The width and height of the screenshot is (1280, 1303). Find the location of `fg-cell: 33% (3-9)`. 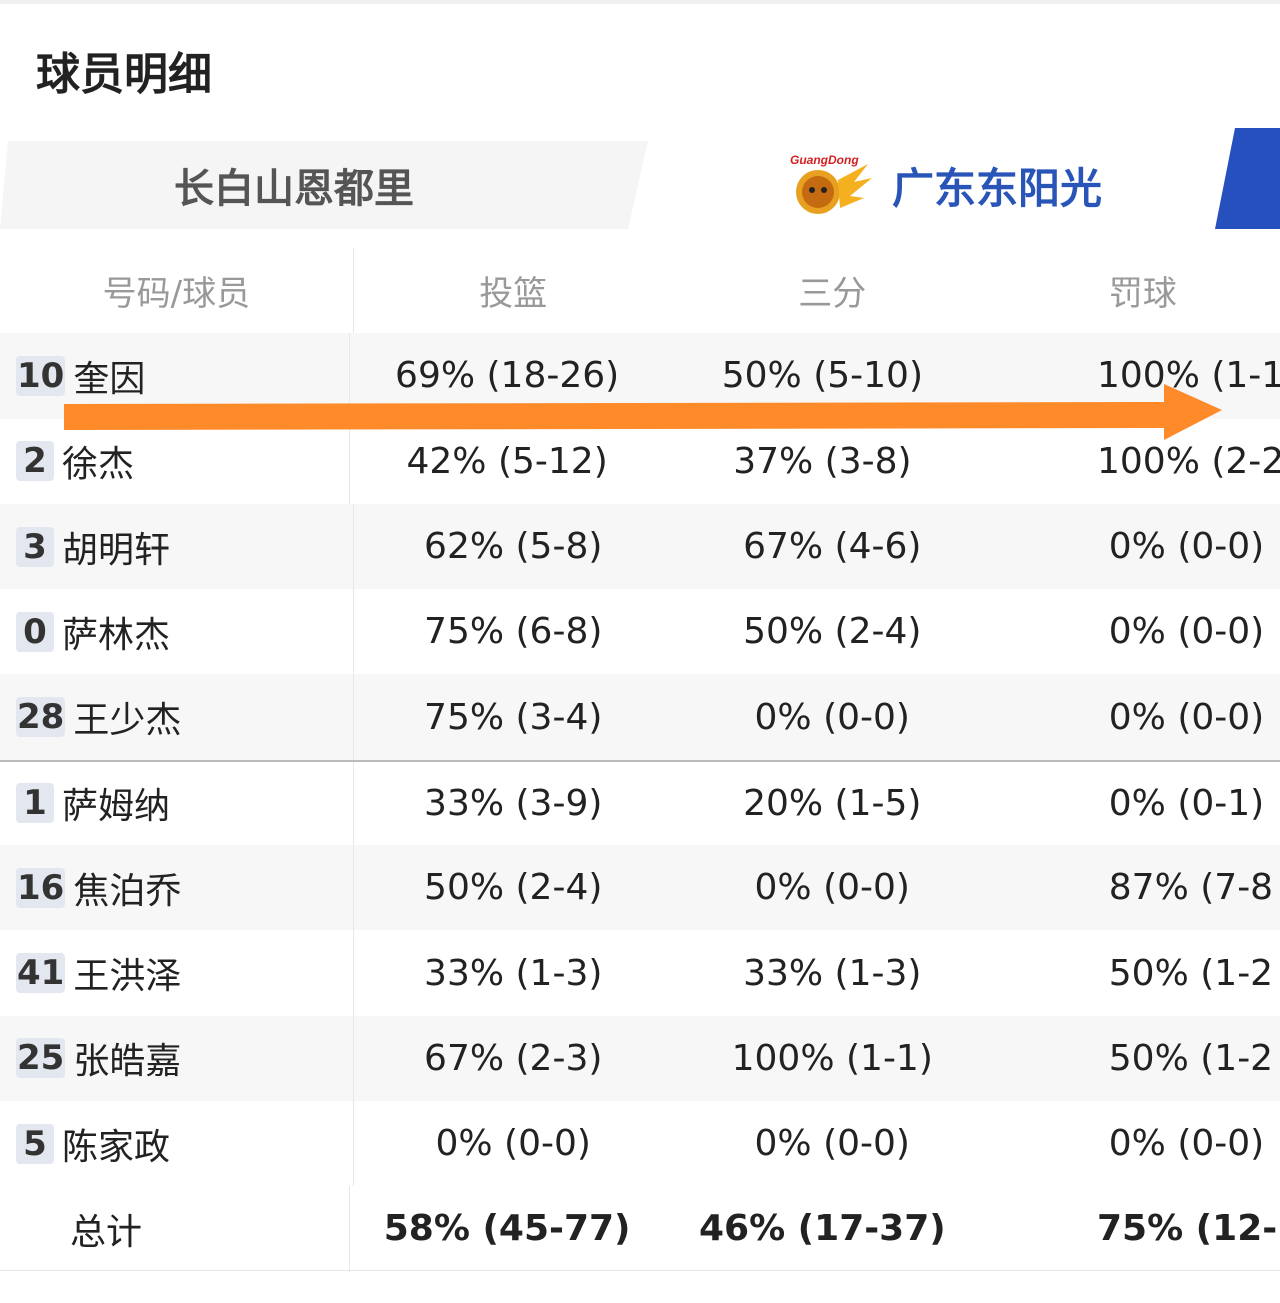

fg-cell: 33% (3-9) is located at coordinates (513, 803).